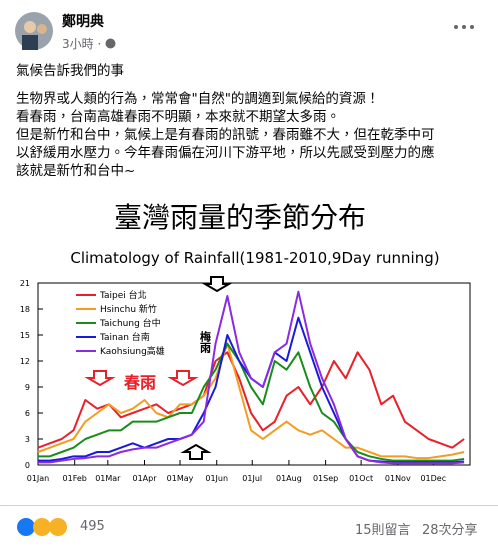 Image resolution: width=498 pixels, height=550 pixels. I want to click on x-tick-label: 01Jun, so click(216, 478).